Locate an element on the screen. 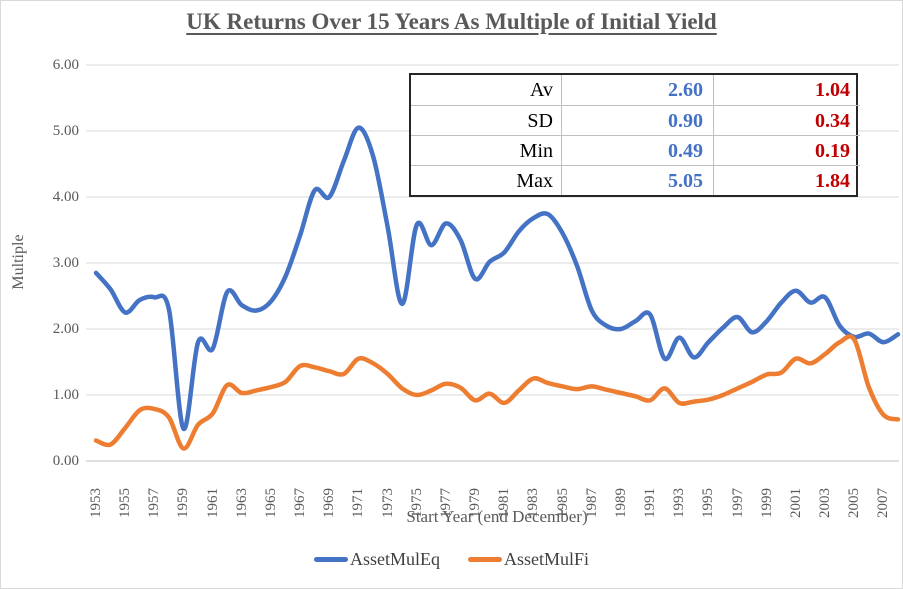 The width and height of the screenshot is (903, 589). x-tick-label: 1963 is located at coordinates (241, 503).